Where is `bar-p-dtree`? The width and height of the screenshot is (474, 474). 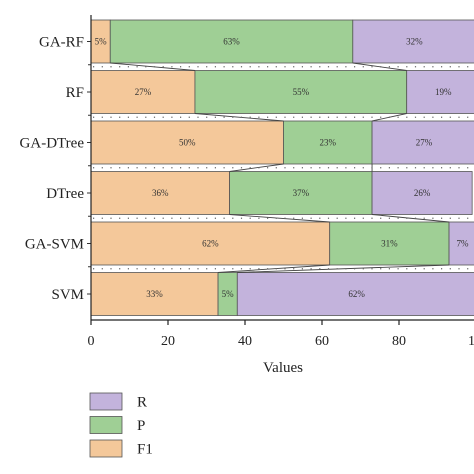
bar-p-dtree is located at coordinates (301, 193).